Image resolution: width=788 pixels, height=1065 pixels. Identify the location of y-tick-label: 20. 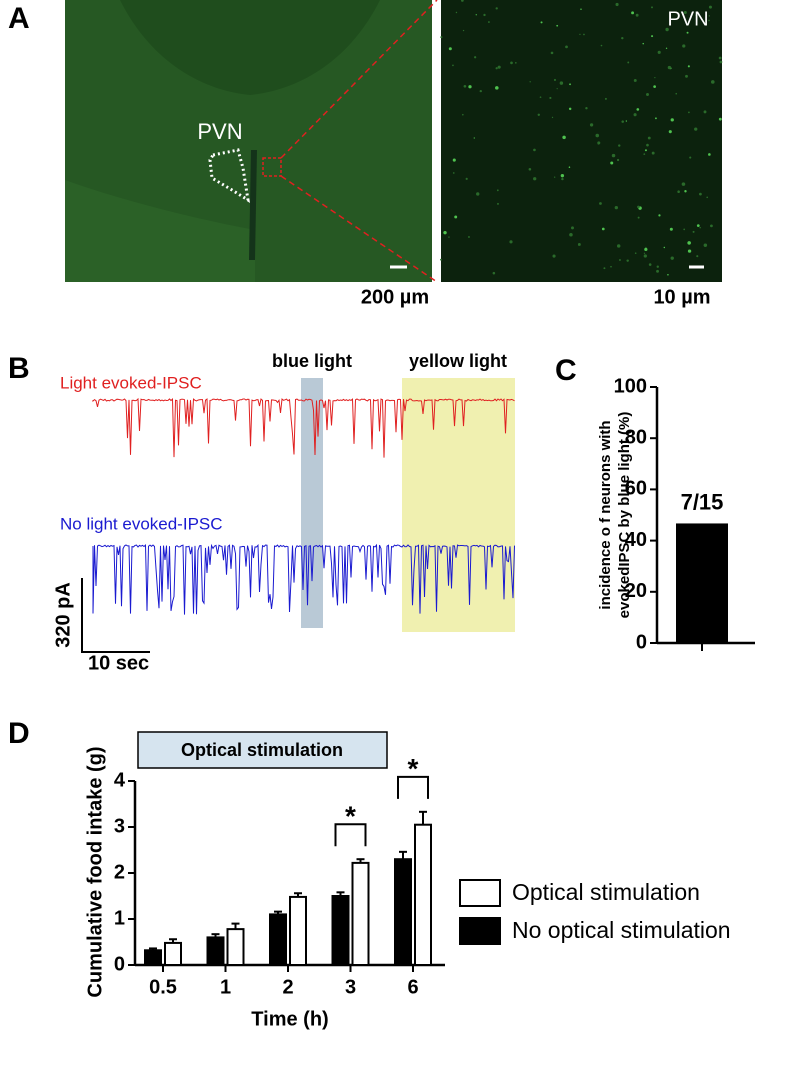
(636, 591).